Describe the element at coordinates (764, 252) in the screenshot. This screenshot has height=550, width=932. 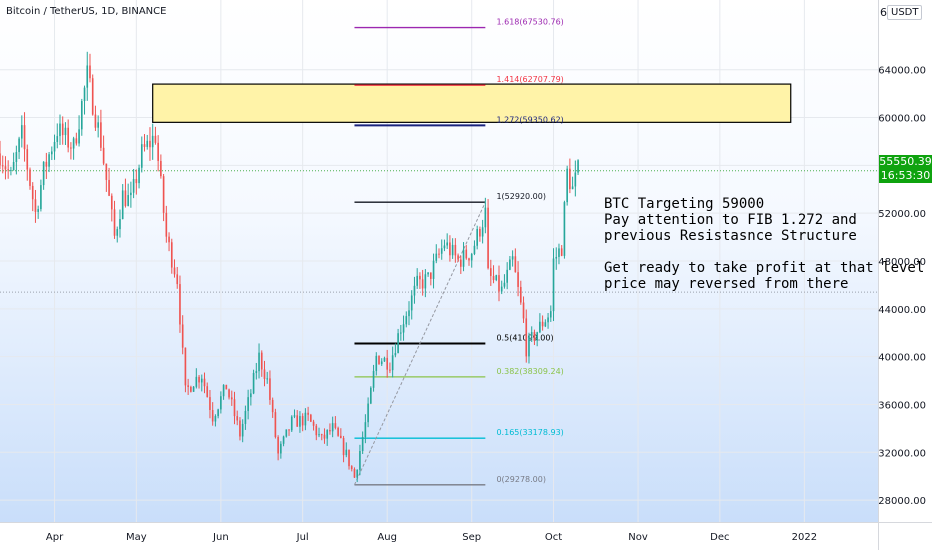
I see `annotation-spacer` at that location.